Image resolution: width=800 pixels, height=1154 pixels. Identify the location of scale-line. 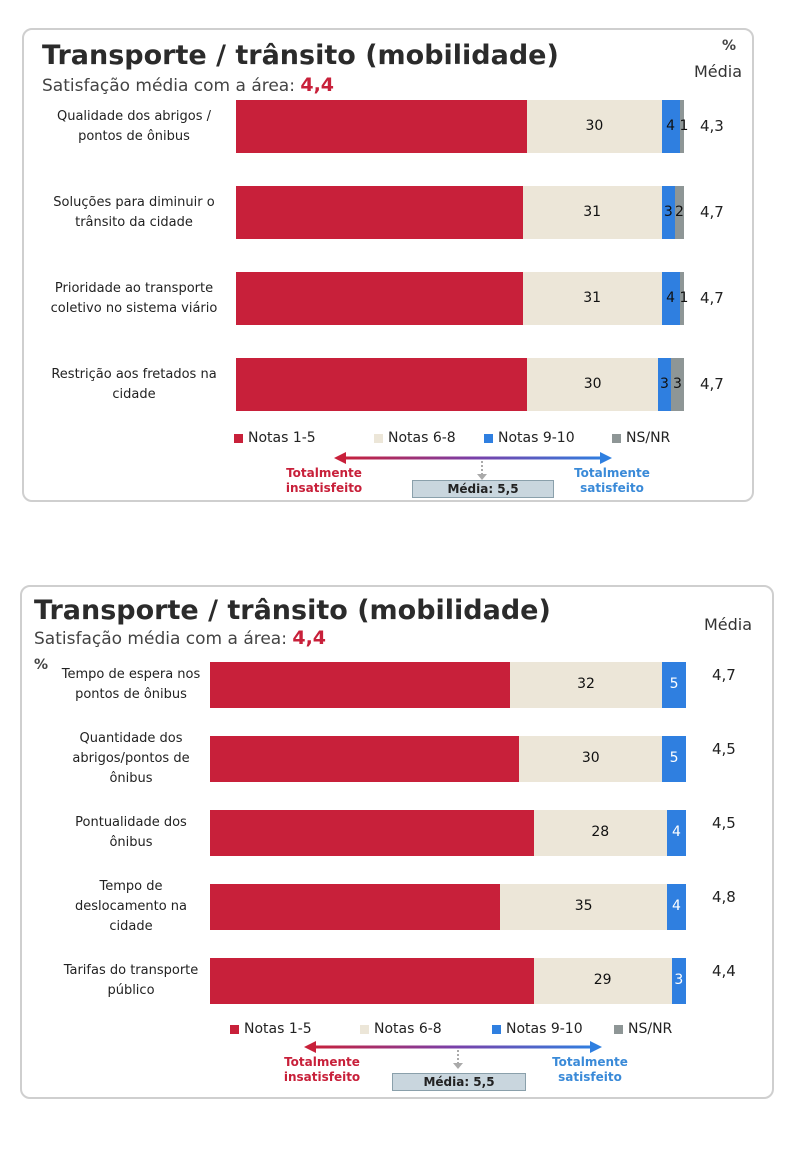
(473, 458).